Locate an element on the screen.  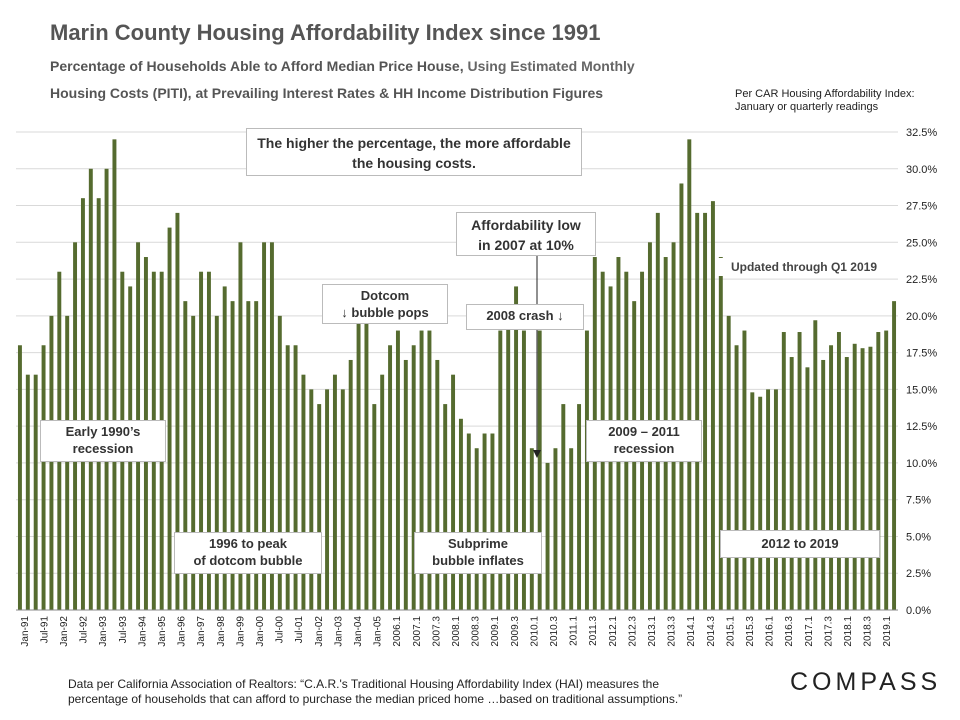
x-tick-label: 2008.3 is located at coordinates (476, 631).